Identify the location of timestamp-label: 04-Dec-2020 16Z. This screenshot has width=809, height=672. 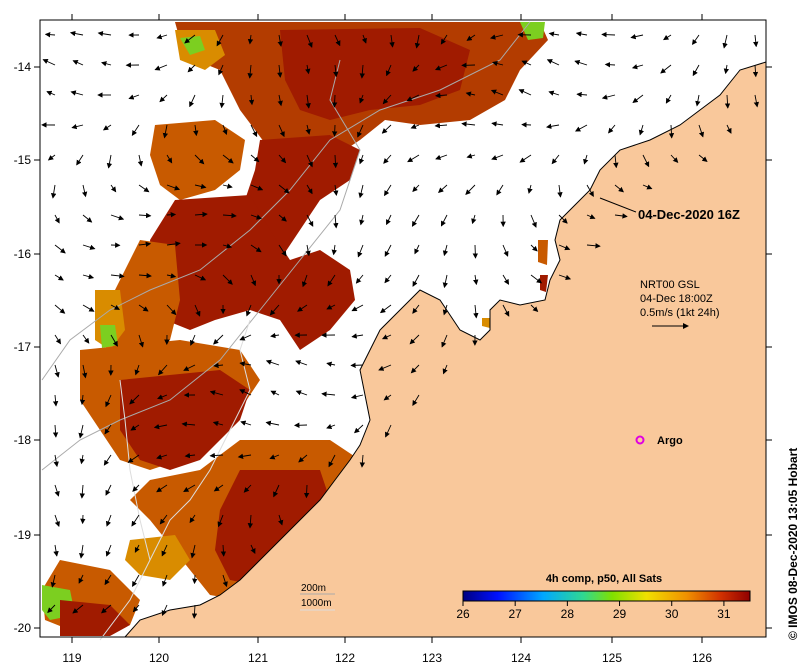
(689, 214).